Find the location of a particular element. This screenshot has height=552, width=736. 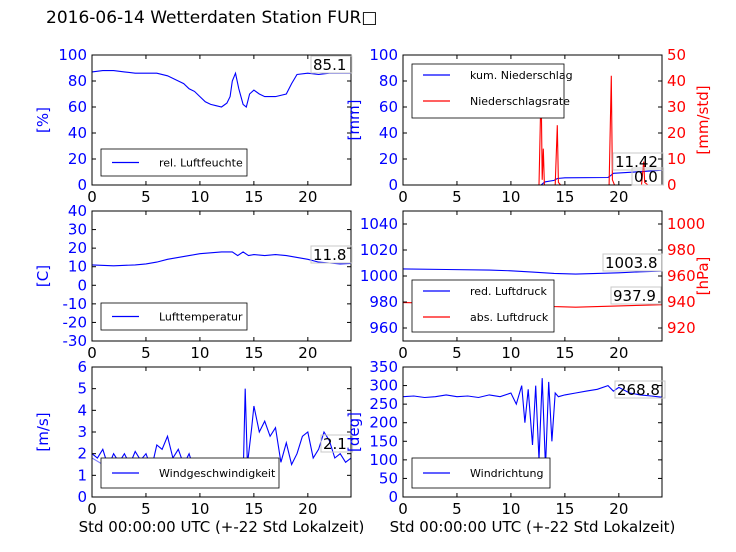

y-tick-label: 1020 is located at coordinates (379, 250).